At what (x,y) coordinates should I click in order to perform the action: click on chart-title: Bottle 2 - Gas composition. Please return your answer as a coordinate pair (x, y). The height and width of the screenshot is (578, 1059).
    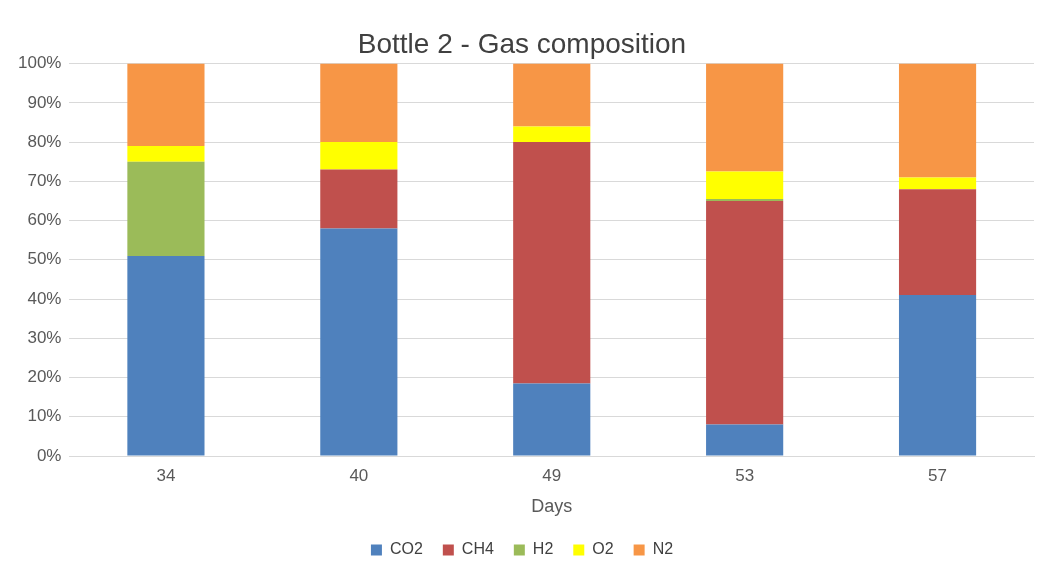
    Looking at the image, I should click on (522, 43).